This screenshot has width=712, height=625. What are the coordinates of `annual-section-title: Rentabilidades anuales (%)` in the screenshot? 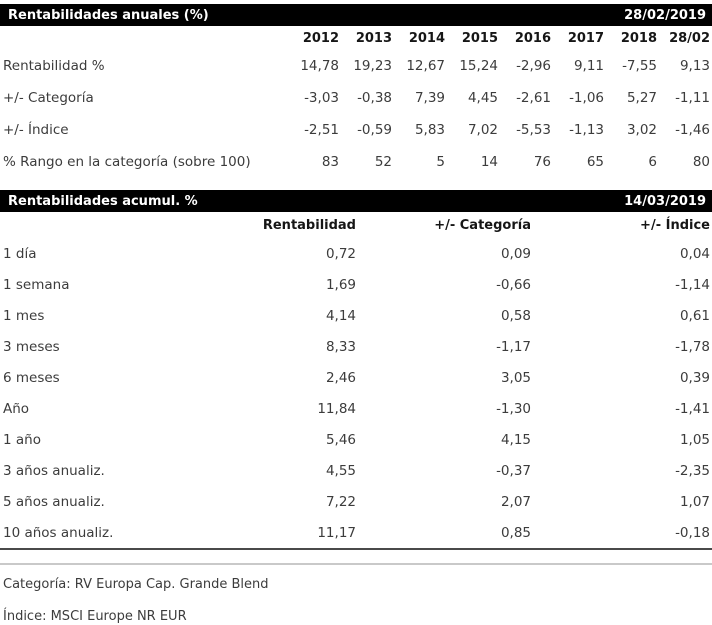 It's located at (108, 15).